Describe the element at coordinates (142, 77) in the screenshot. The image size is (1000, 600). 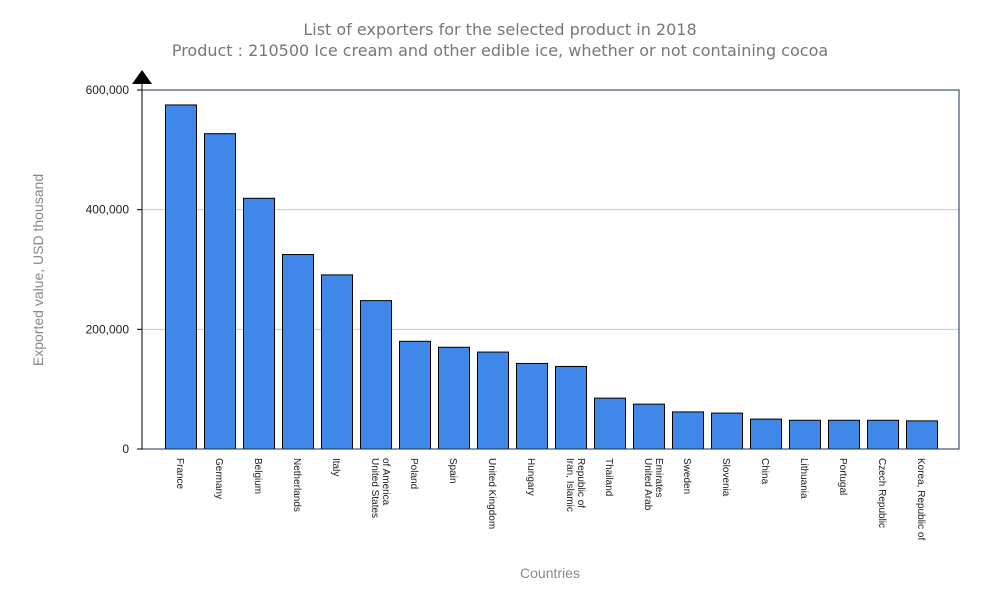
I see `y-axis-arrow-icon` at that location.